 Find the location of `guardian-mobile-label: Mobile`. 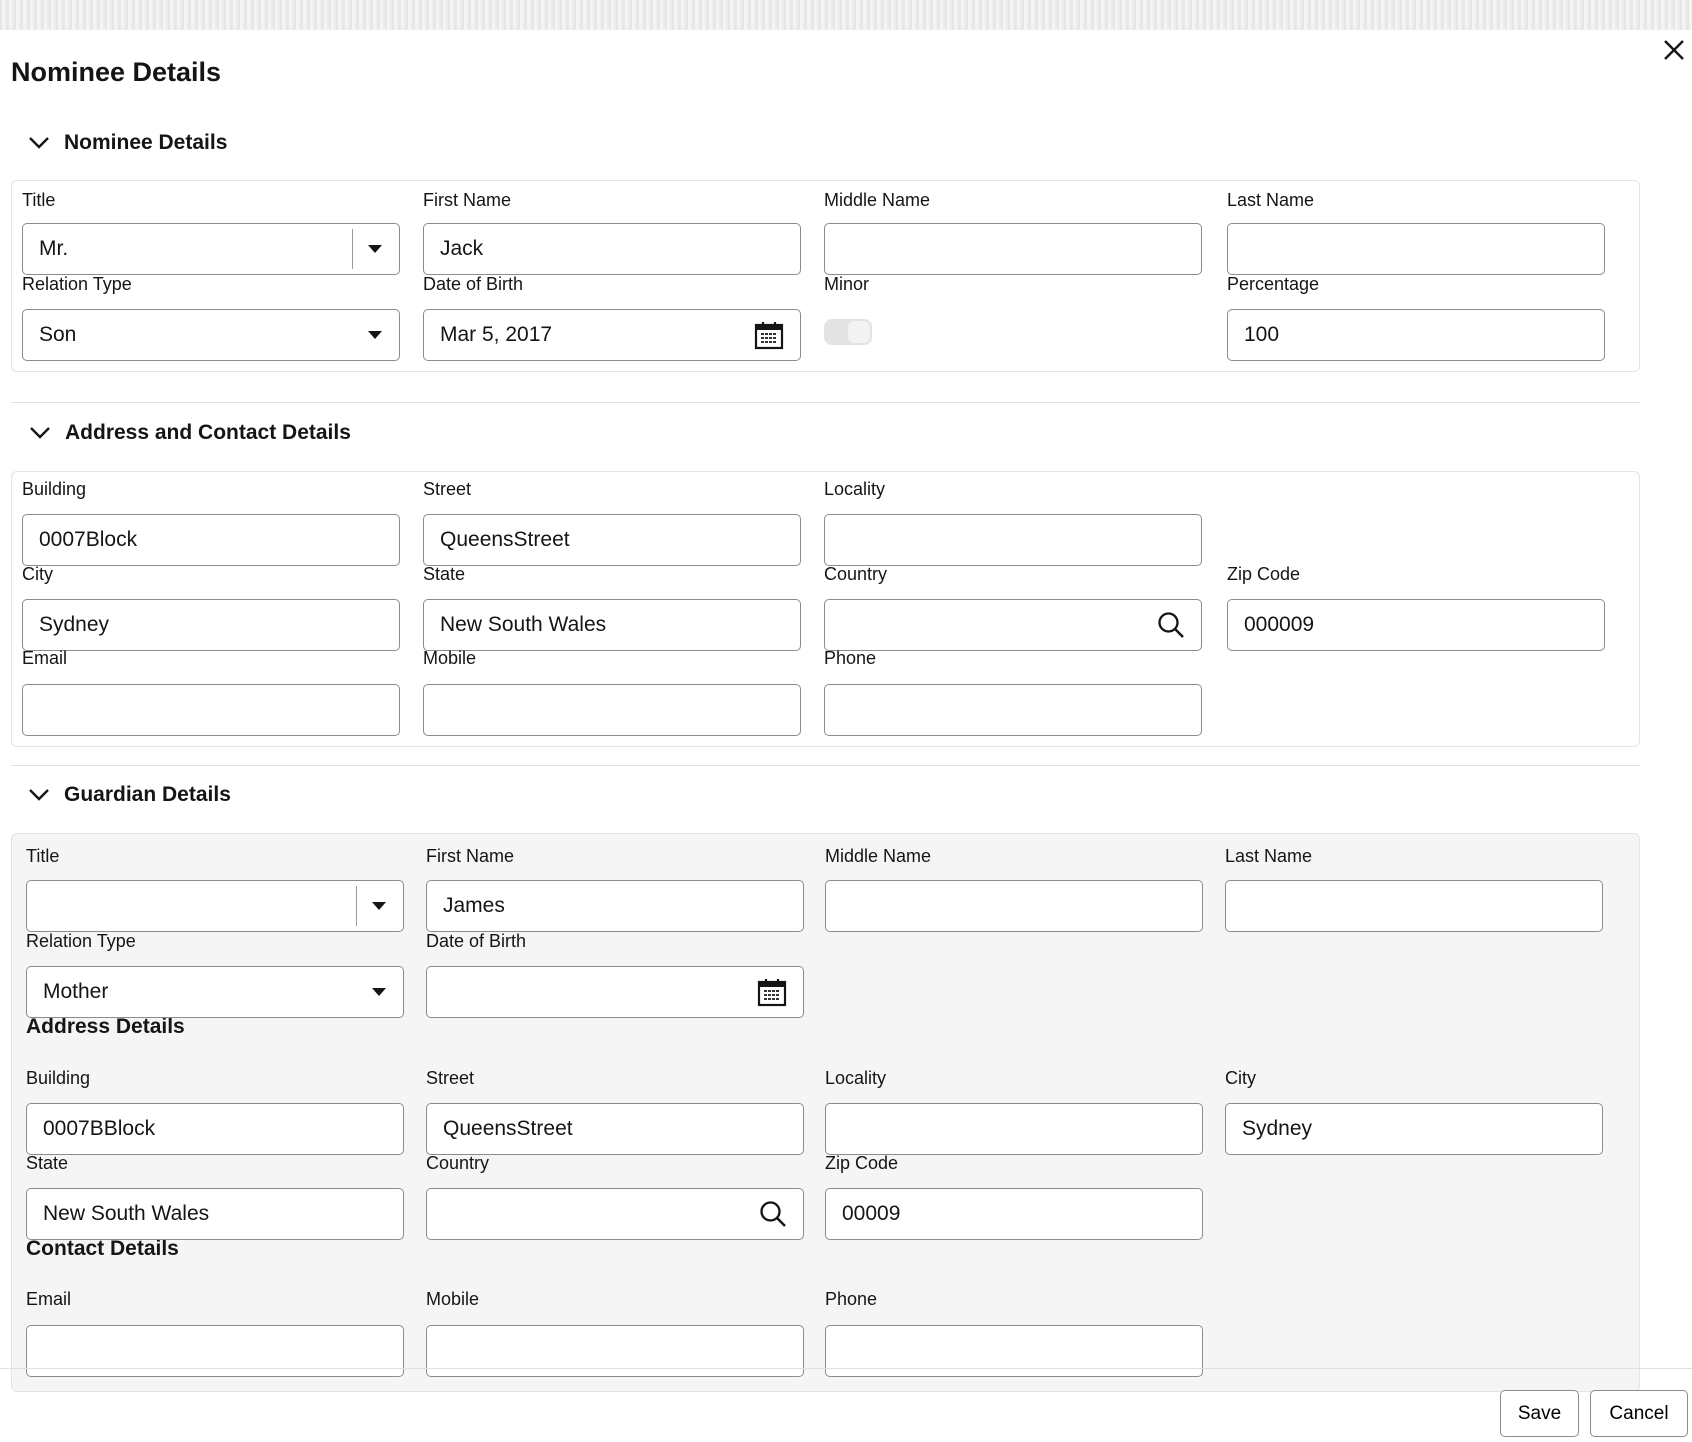

guardian-mobile-label: Mobile is located at coordinates (453, 1299).